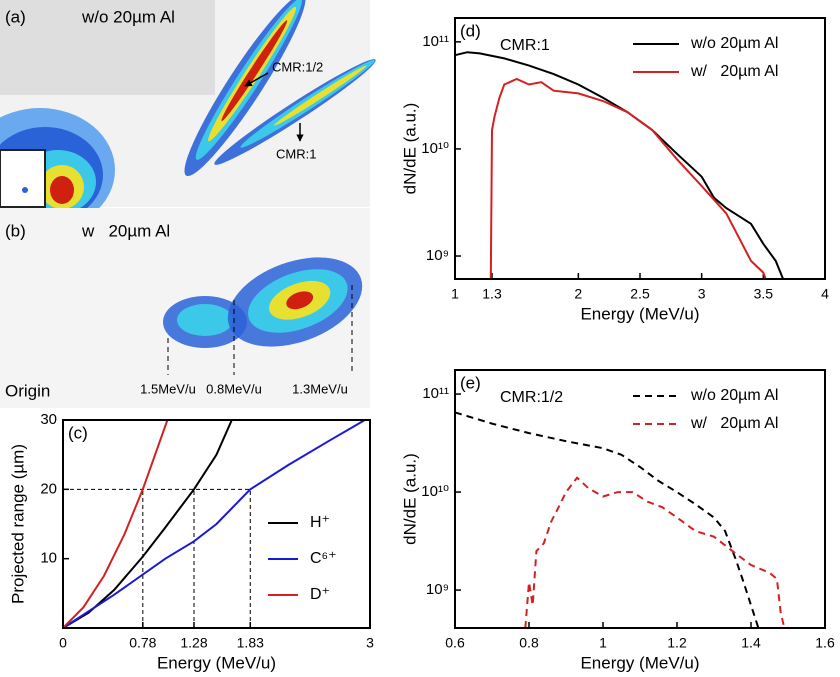 The image size is (840, 677). What do you see at coordinates (193, 643) in the screenshot?
I see `x-tick-label: 1.28` at bounding box center [193, 643].